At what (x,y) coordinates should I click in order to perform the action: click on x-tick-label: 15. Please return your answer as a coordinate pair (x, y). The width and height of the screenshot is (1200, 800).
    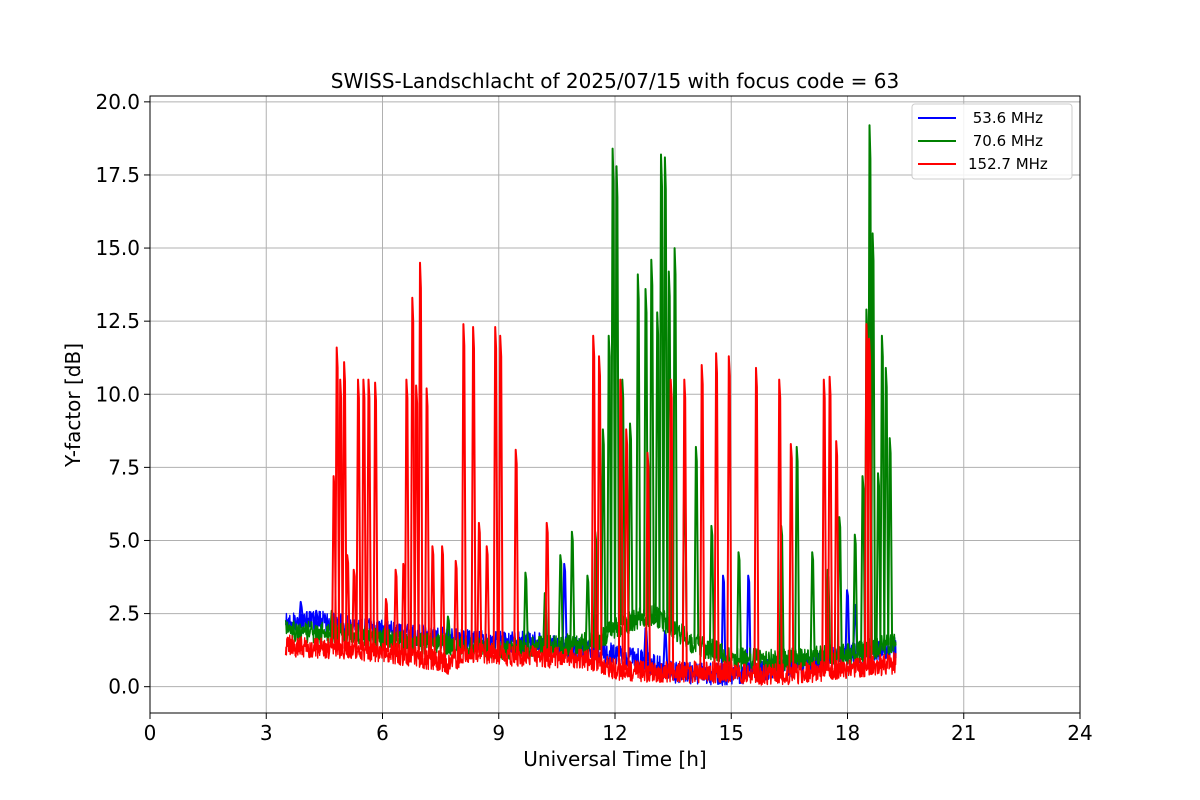
    Looking at the image, I should click on (731, 733).